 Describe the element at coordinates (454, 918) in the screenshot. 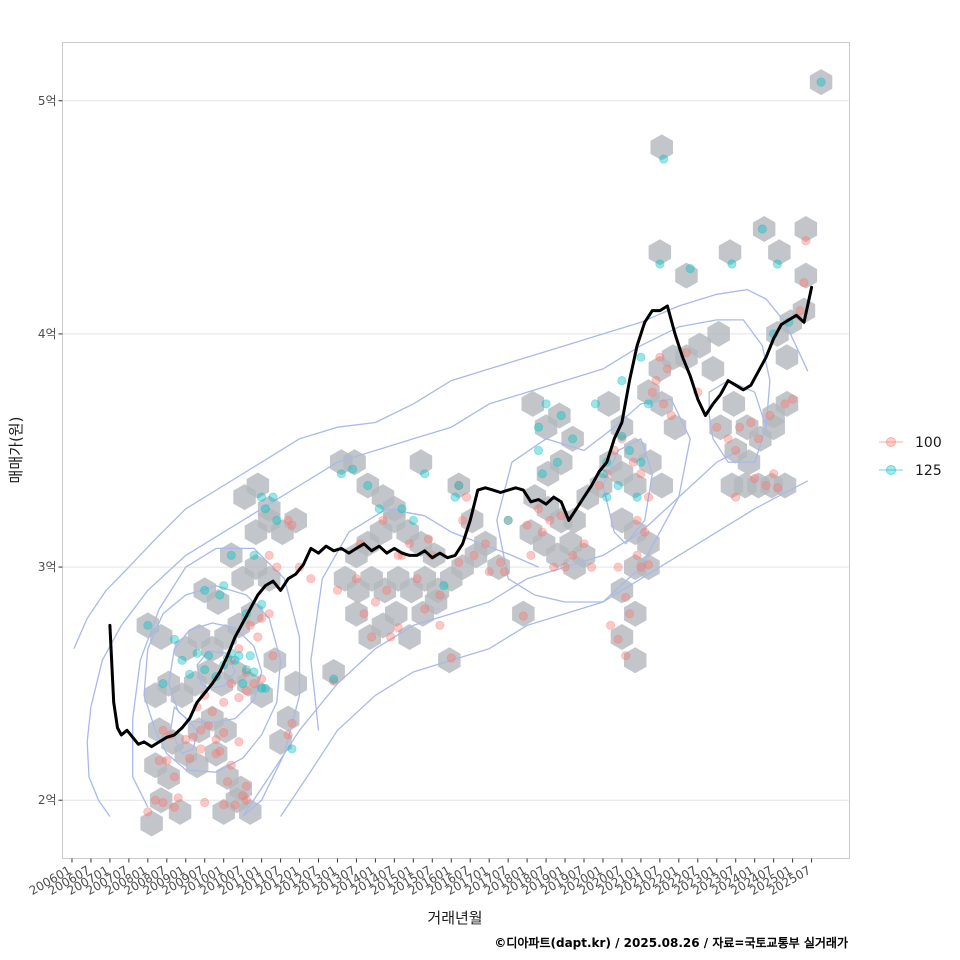

I see `x-axis-title: 거래년월` at that location.